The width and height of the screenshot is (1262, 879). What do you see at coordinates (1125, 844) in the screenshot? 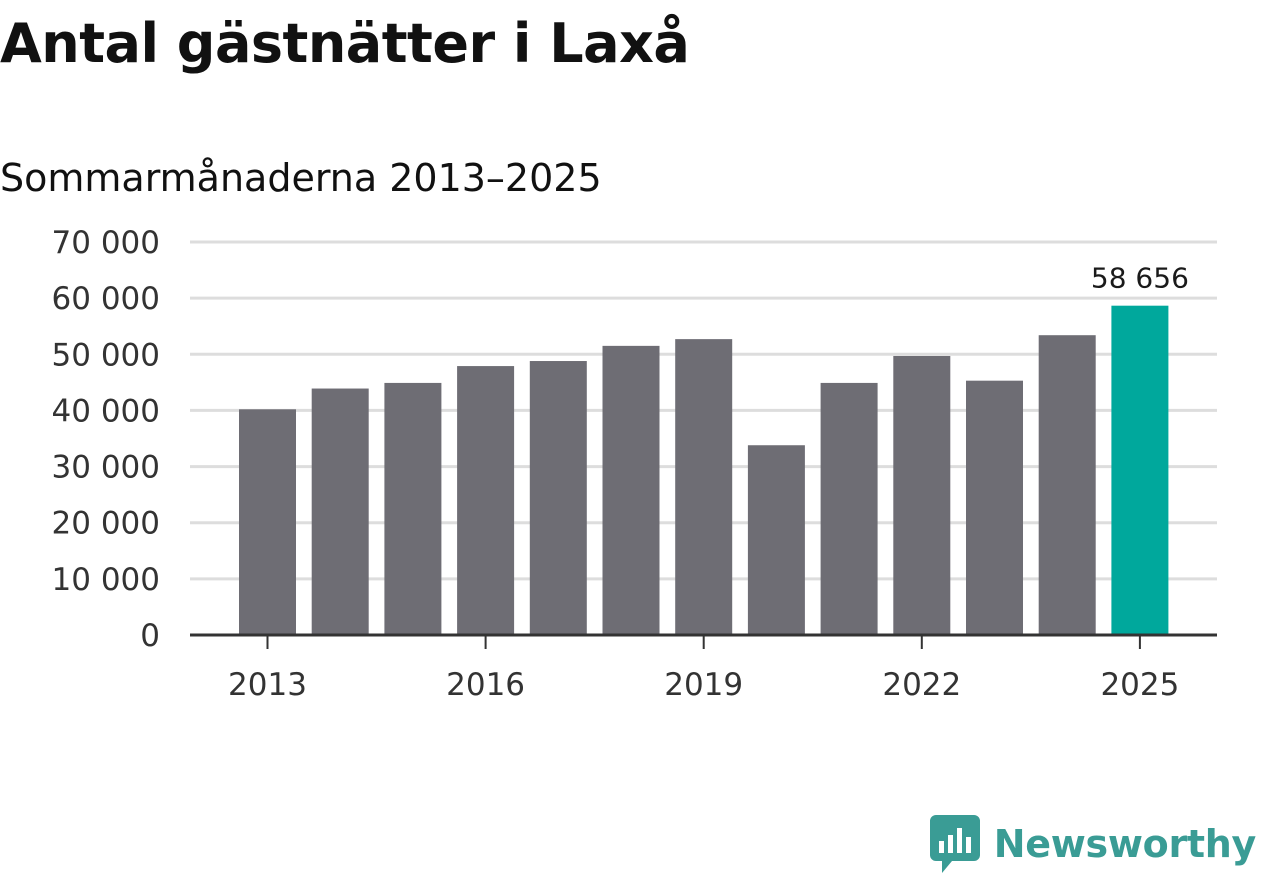
I see `brand-name: Newsworthy` at bounding box center [1125, 844].